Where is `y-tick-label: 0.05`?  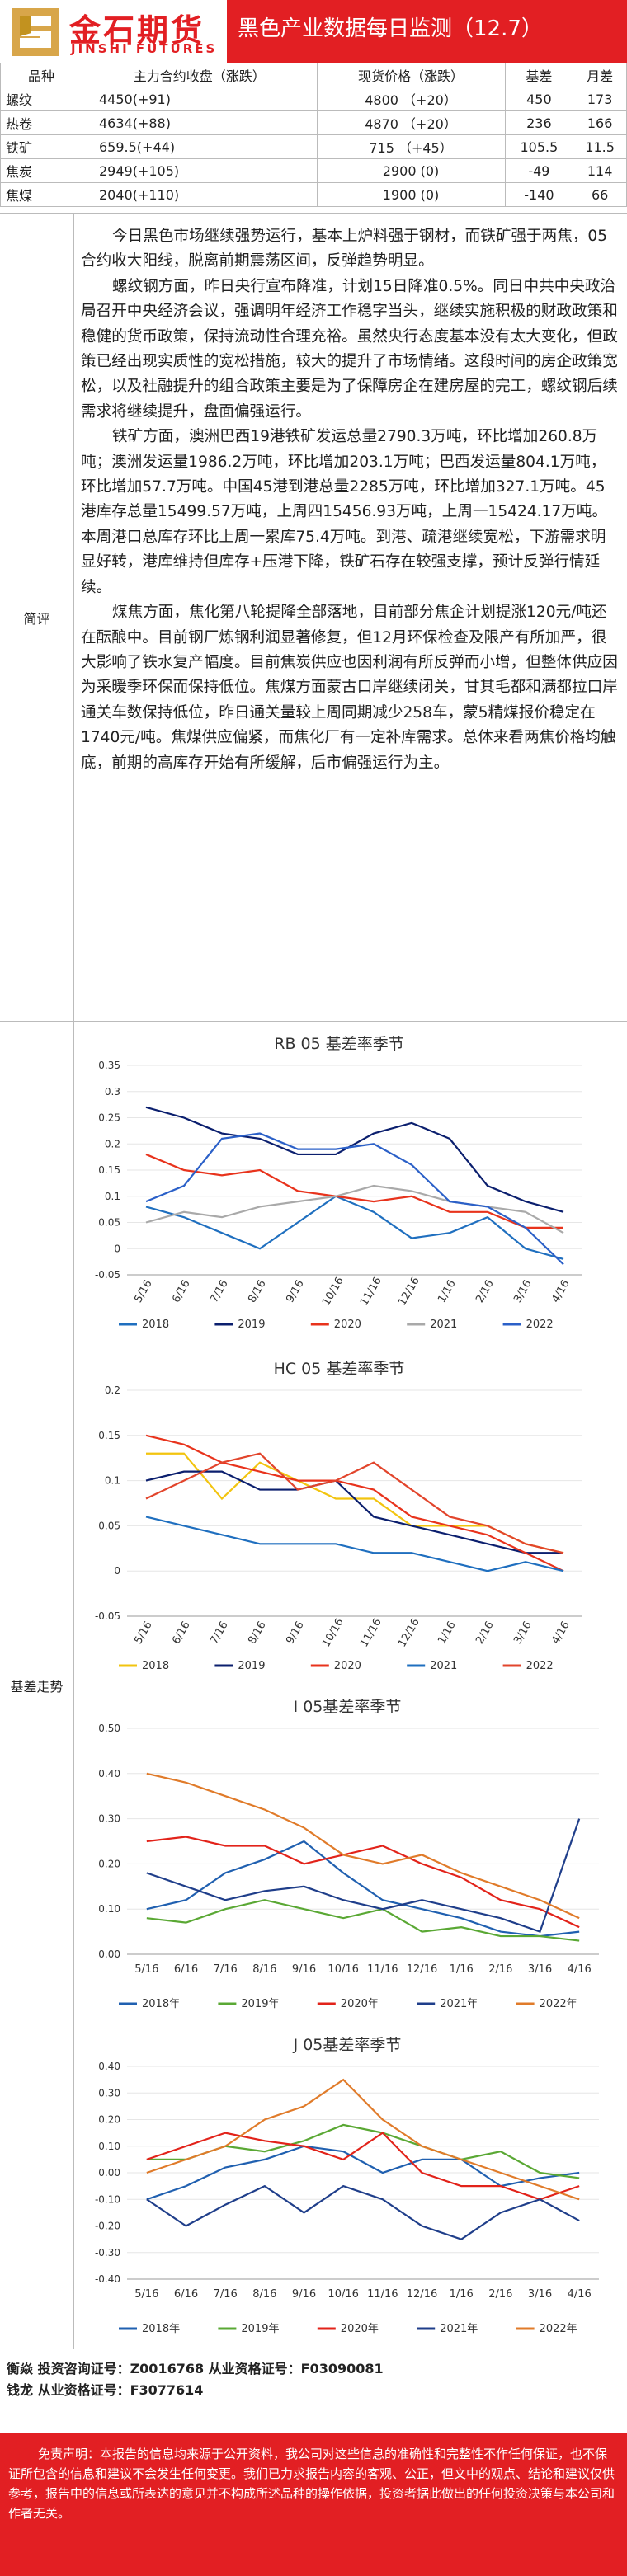 y-tick-label: 0.05 is located at coordinates (109, 1525).